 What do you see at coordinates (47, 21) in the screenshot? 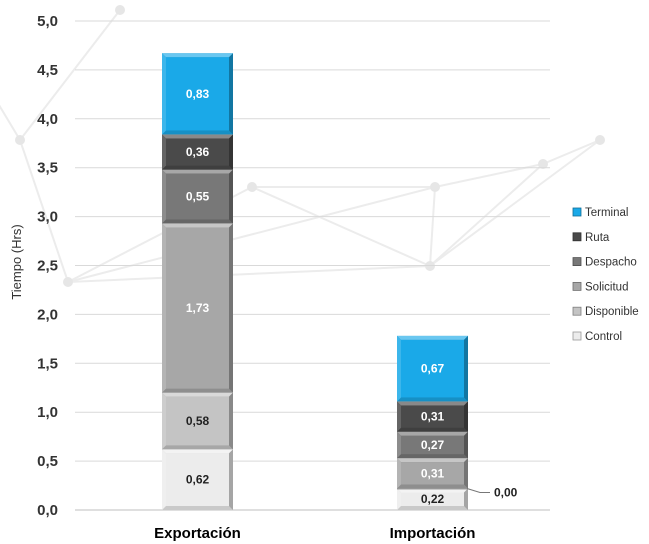
I see `y-tick-label: 5,0` at bounding box center [47, 21].